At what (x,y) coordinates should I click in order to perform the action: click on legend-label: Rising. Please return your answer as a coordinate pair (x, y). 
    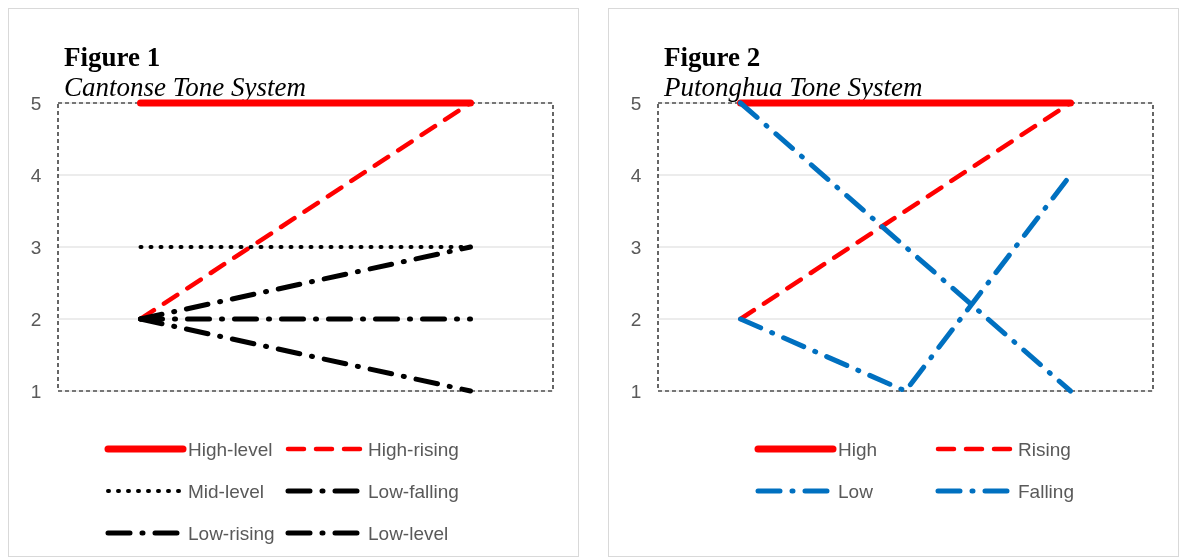
    Looking at the image, I should click on (1044, 449).